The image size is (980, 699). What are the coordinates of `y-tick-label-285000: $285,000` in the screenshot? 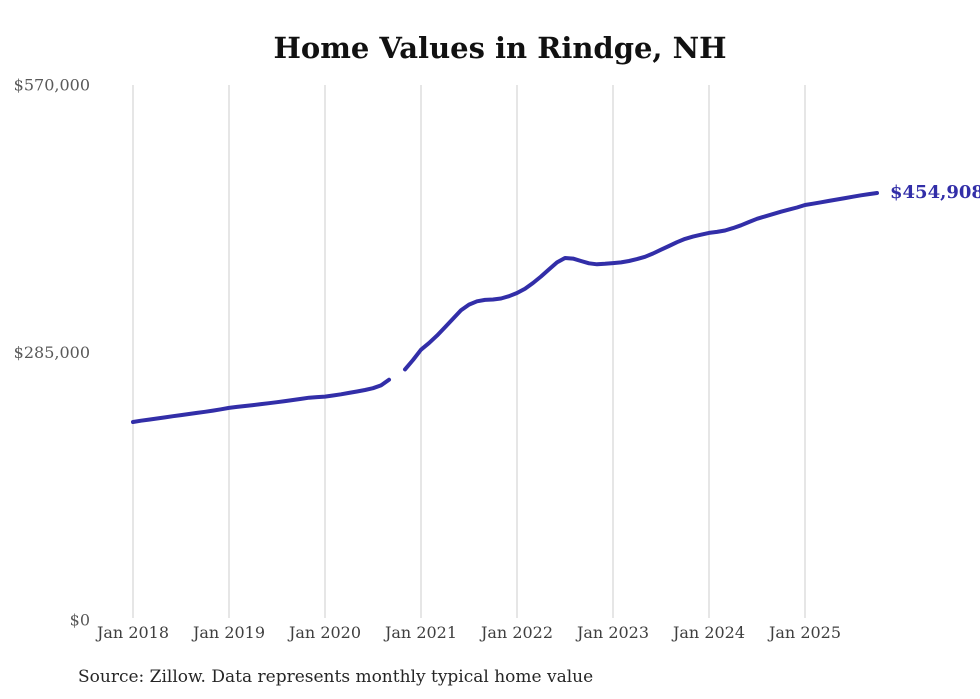 It's located at (52, 352).